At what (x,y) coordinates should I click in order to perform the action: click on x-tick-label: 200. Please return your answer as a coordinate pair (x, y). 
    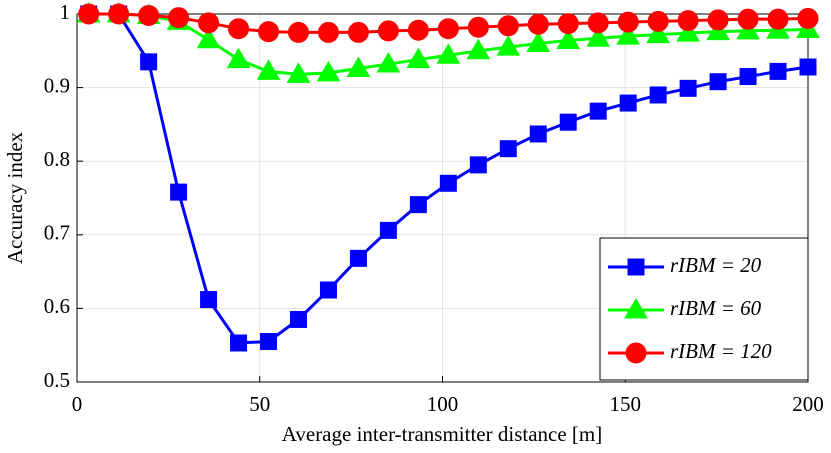
    Looking at the image, I should click on (808, 404).